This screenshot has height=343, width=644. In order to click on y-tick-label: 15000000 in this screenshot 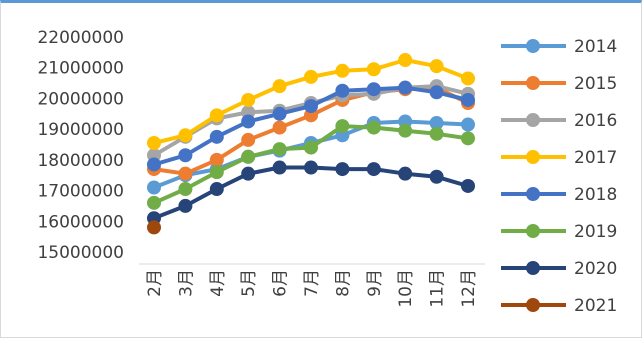, I will do `click(80, 253)`.